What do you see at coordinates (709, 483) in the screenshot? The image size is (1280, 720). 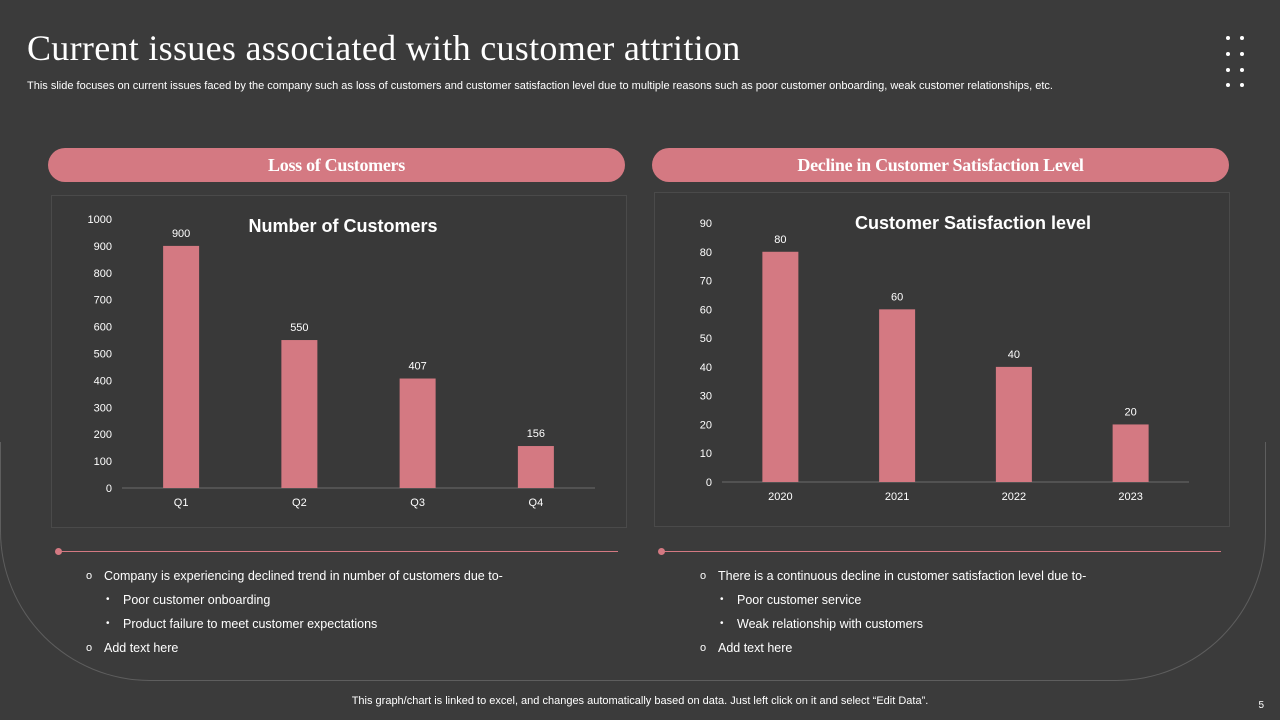 I see `satisfaction-y-tick-label: 0` at bounding box center [709, 483].